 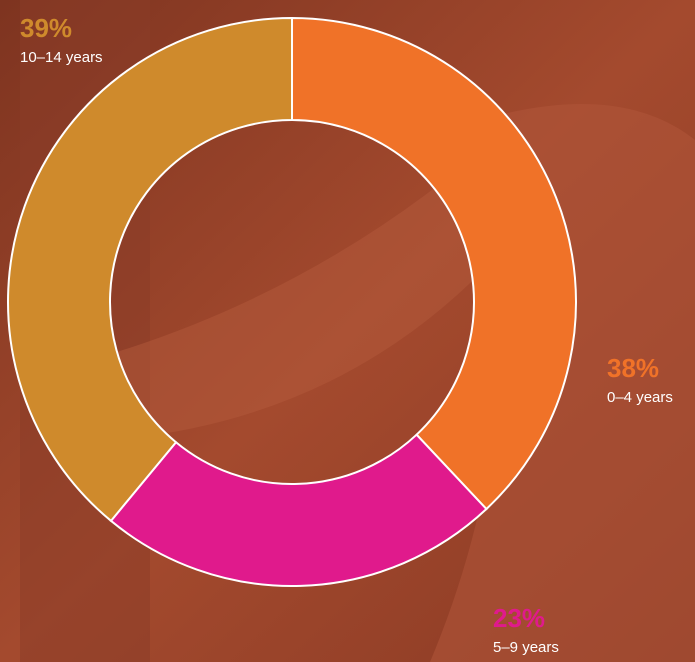 What do you see at coordinates (298, 510) in the screenshot?
I see `donut-slice` at bounding box center [298, 510].